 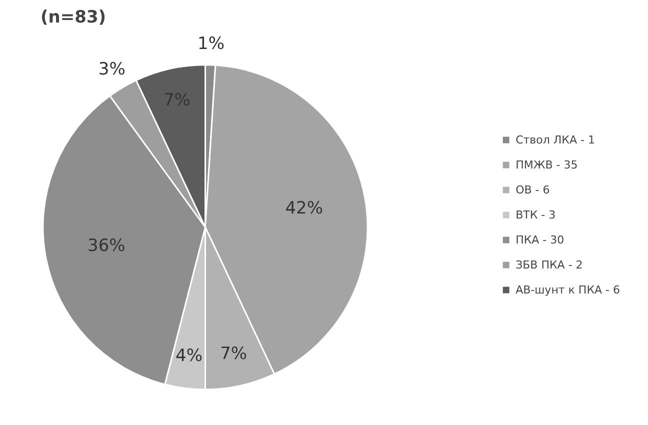 What do you see at coordinates (555, 139) in the screenshot?
I see `legend-label: Ствол ЛКА - 1` at bounding box center [555, 139].